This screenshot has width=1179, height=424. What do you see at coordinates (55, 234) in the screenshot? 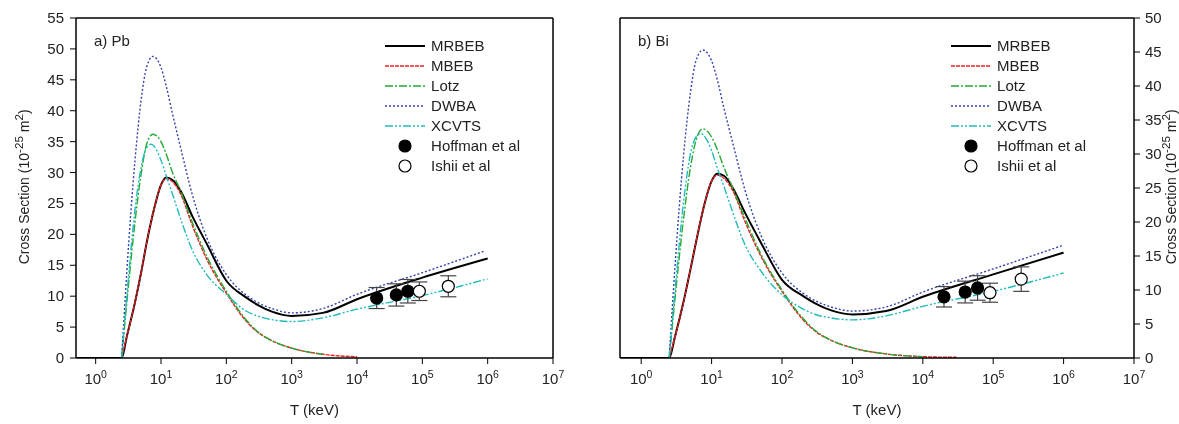
I see `y-tick-label: 20` at bounding box center [55, 234].